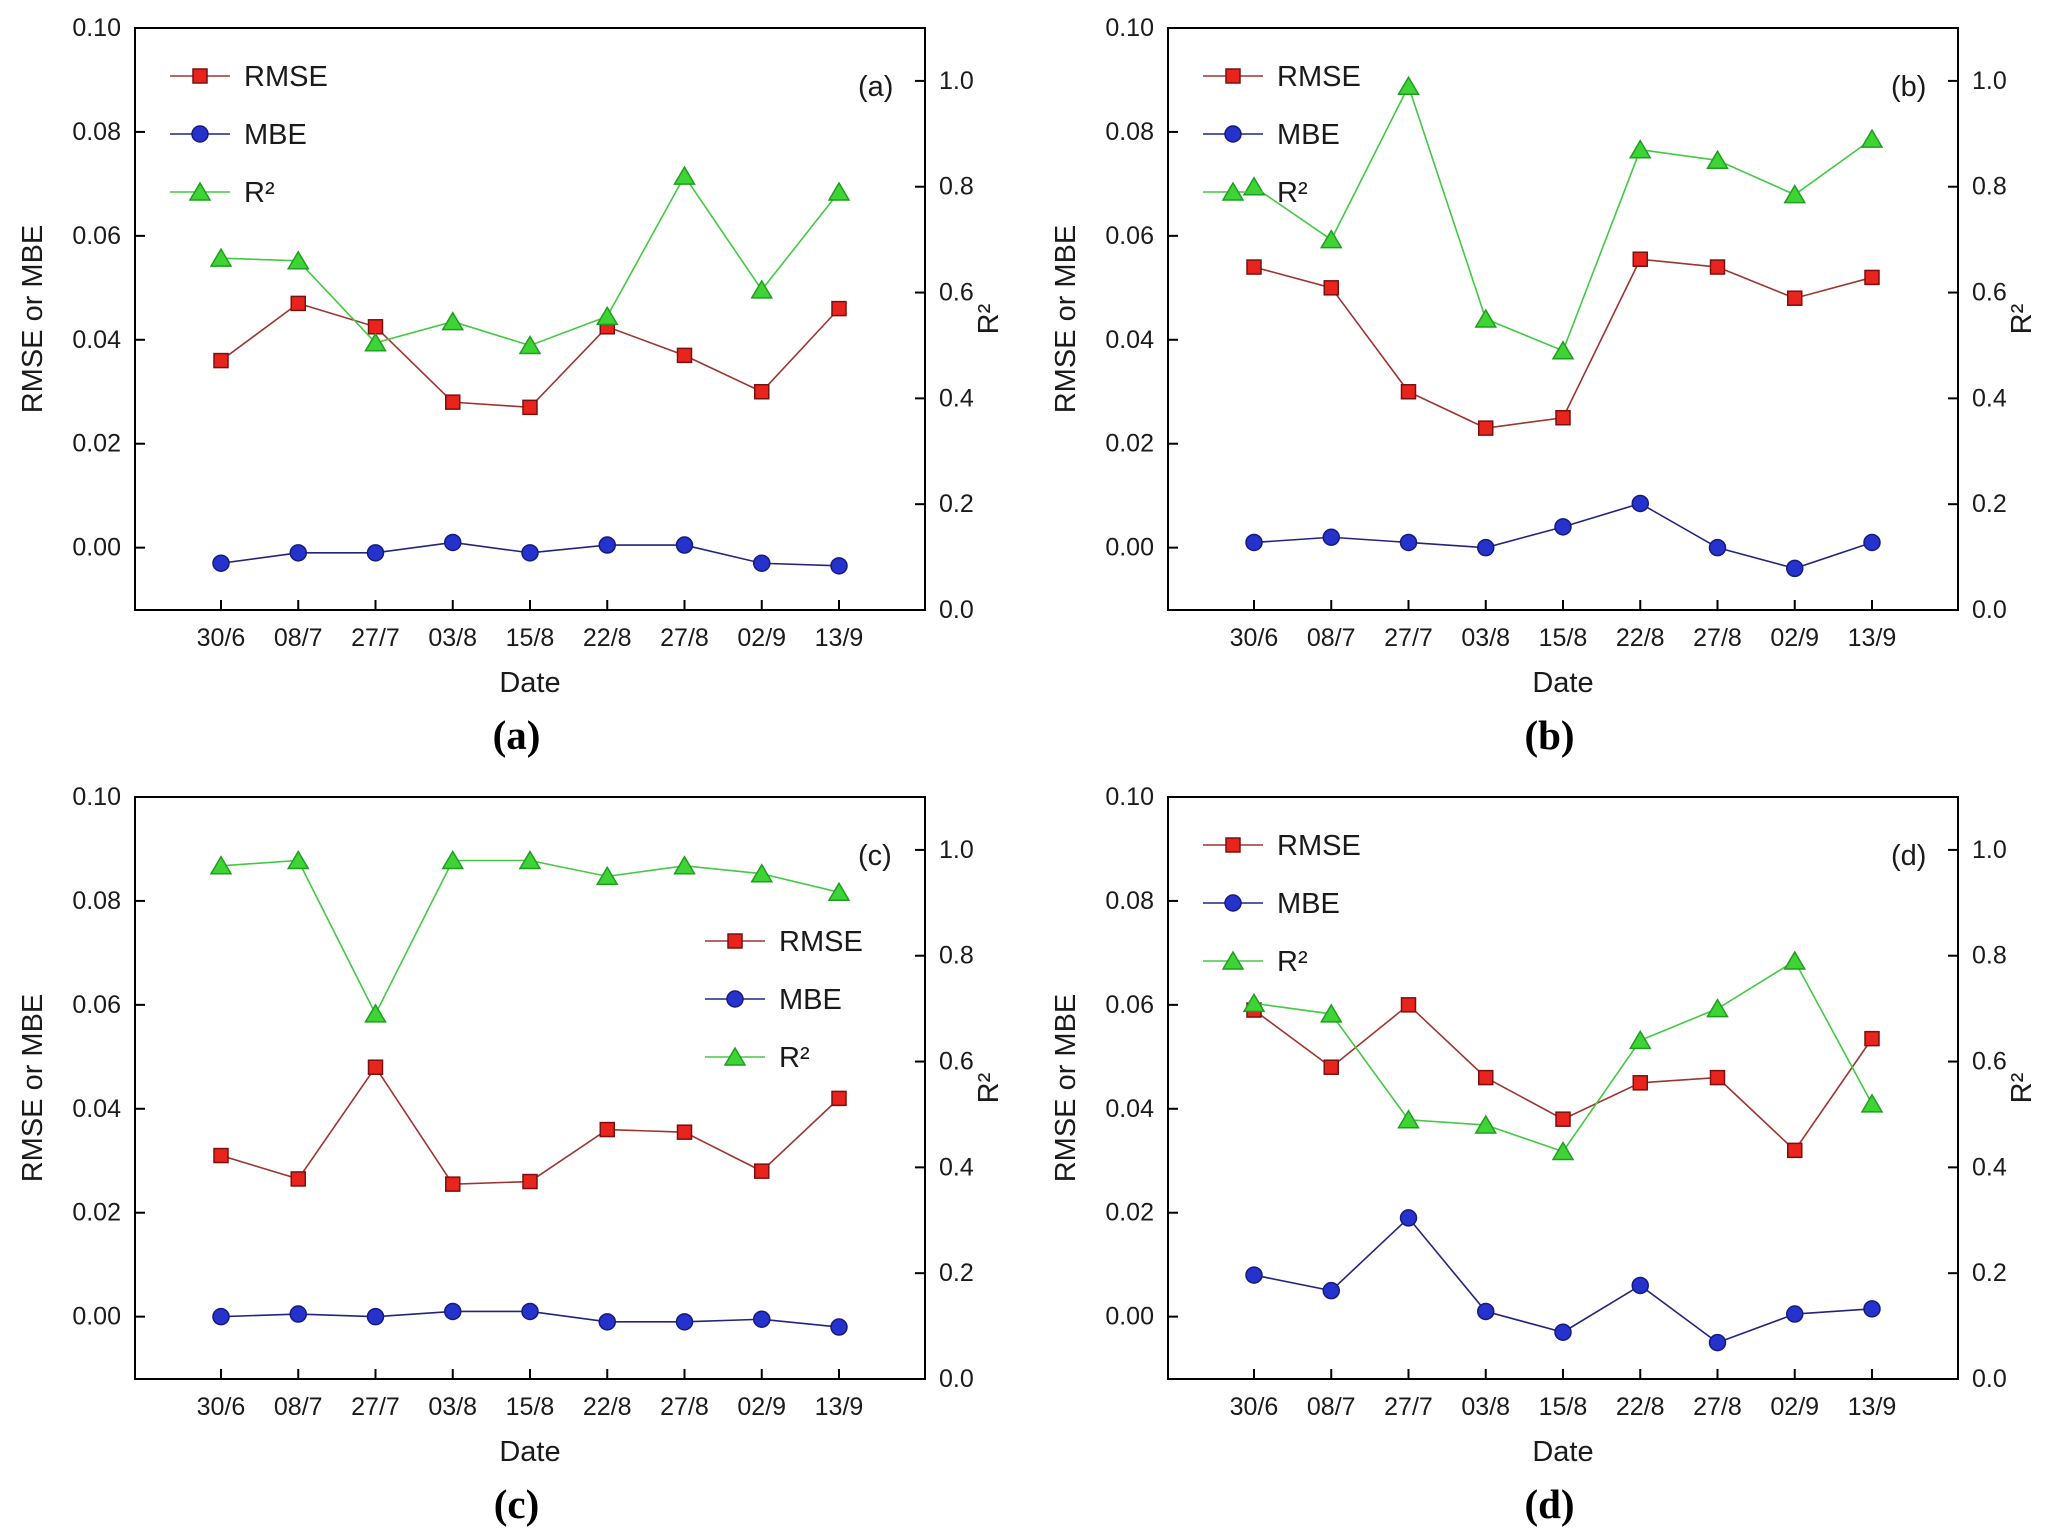 This screenshot has height=1538, width=2067. I want to click on right-tick-label: 0.0, so click(956, 1379).